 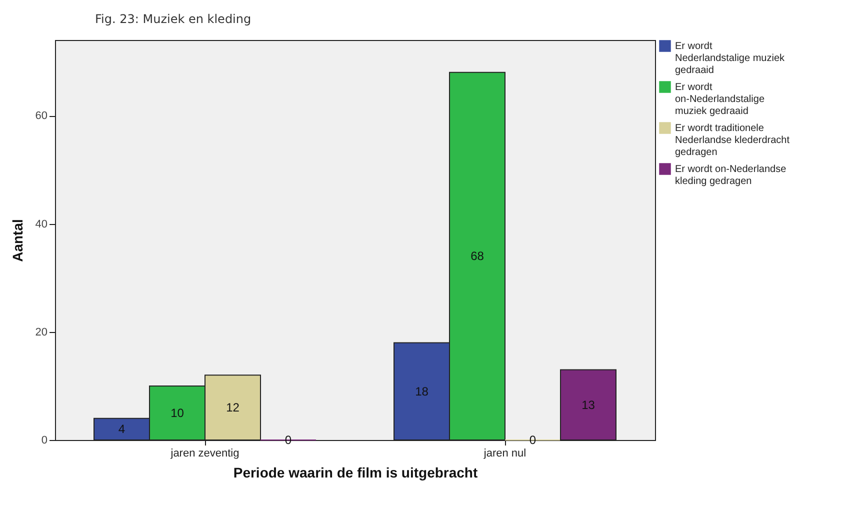 I want to click on legend-label: Er wordt on-Nederlandse kleding gedragen, so click(x=731, y=175).